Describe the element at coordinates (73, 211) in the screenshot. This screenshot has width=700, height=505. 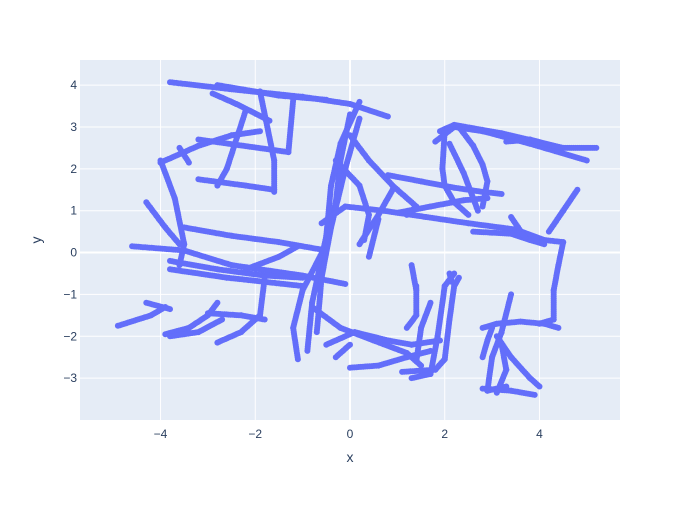
I see `y-tick-label: 1` at that location.